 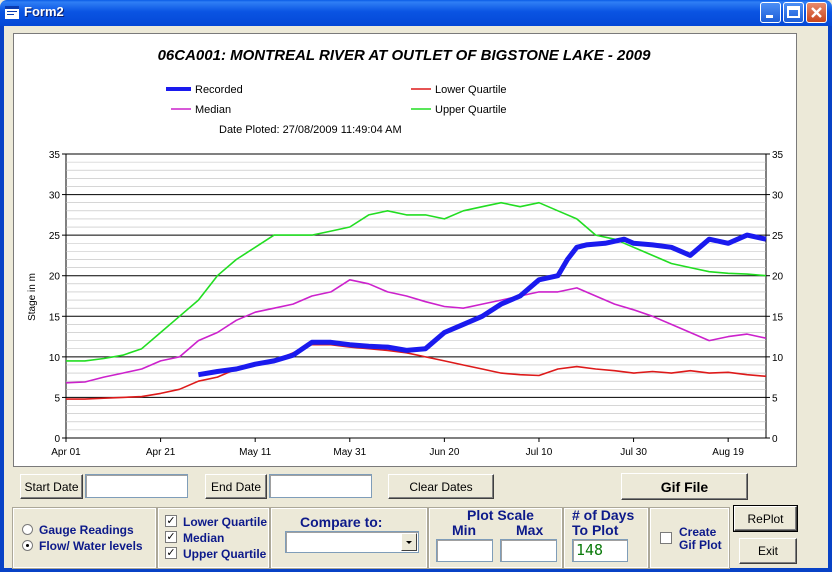 I want to click on window-title: Form2, so click(x=44, y=11).